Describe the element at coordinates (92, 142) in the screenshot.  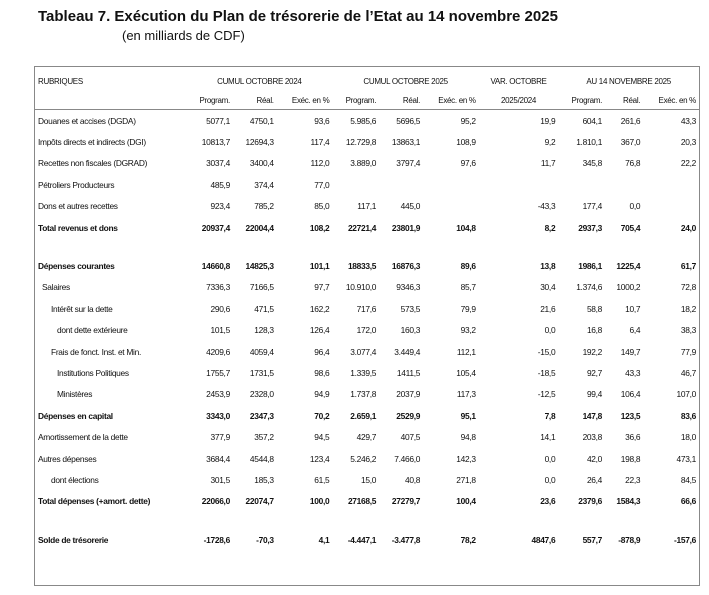
I see `row-label: Impôts directs et indirects (DGI)` at that location.